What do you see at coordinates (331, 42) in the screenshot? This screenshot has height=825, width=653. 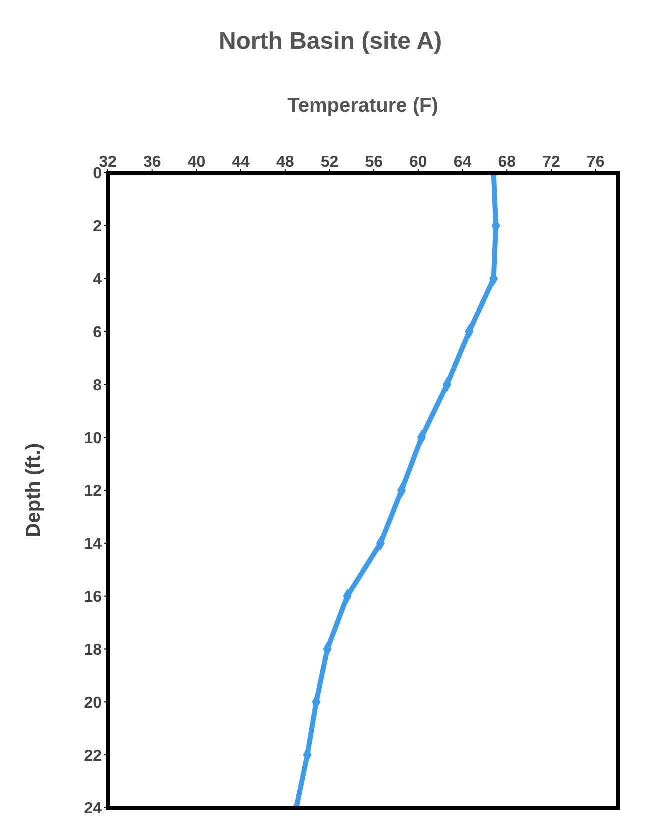 I see `chart-title: North Basin (site A)` at bounding box center [331, 42].